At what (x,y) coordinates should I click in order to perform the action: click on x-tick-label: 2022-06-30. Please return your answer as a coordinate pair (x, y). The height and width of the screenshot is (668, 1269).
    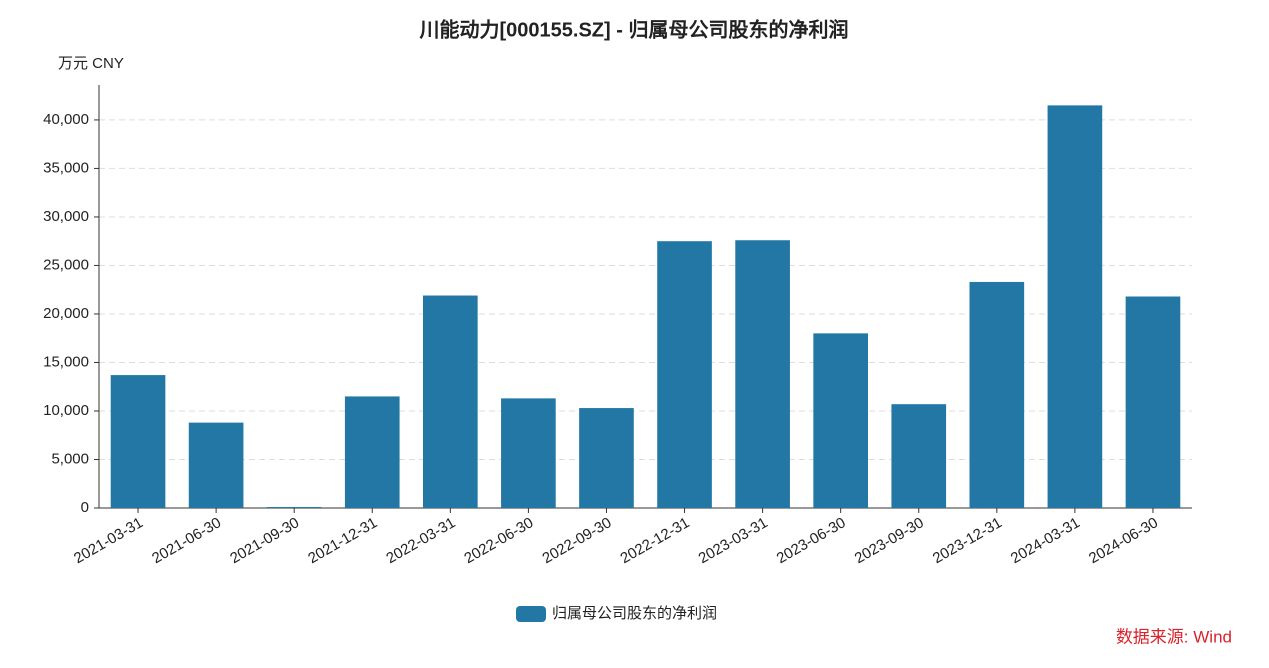
    Looking at the image, I should click on (498, 540).